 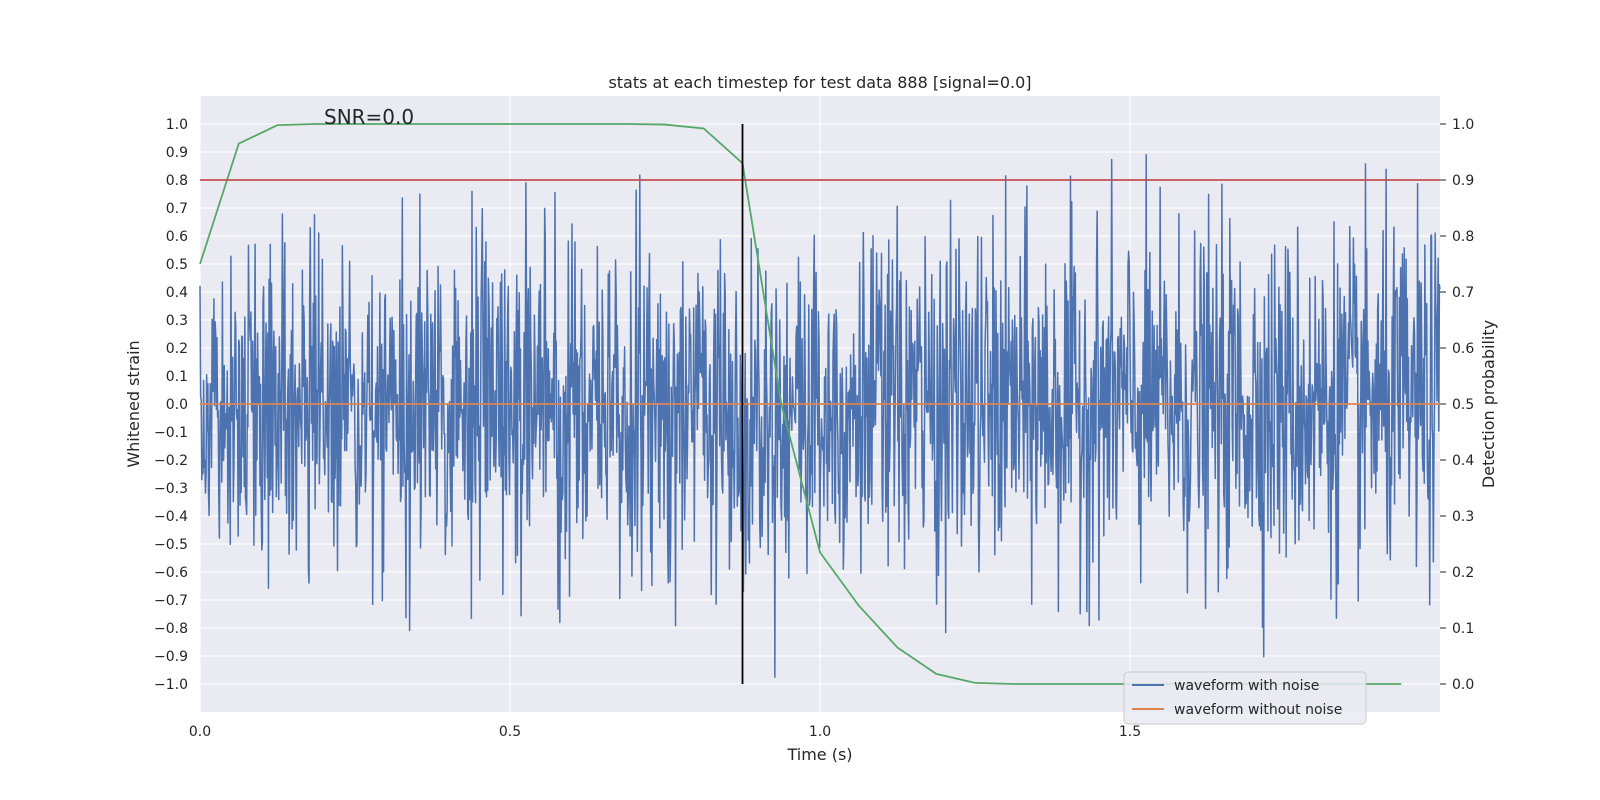 I want to click on y-tick-label: −0.4, so click(x=171, y=517).